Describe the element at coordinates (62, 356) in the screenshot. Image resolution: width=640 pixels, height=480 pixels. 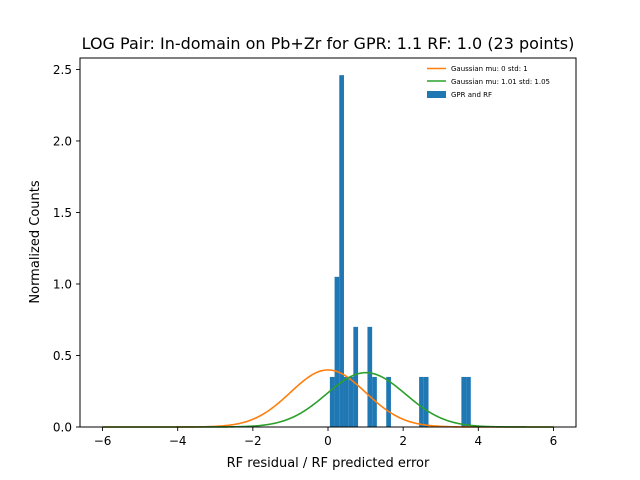
I see `y-tick-label: 0.5` at that location.